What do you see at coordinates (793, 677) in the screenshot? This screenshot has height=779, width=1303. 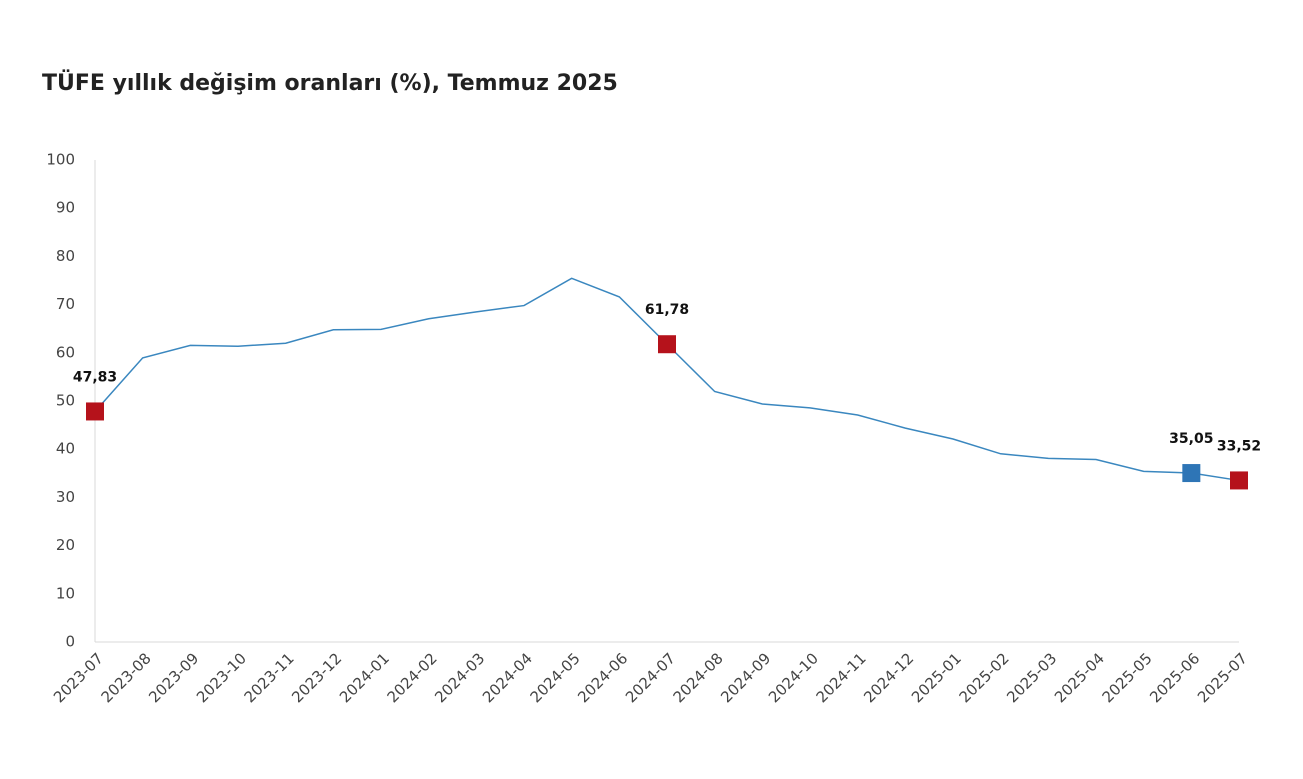 I see `x-tick-label: 2024-10` at bounding box center [793, 677].